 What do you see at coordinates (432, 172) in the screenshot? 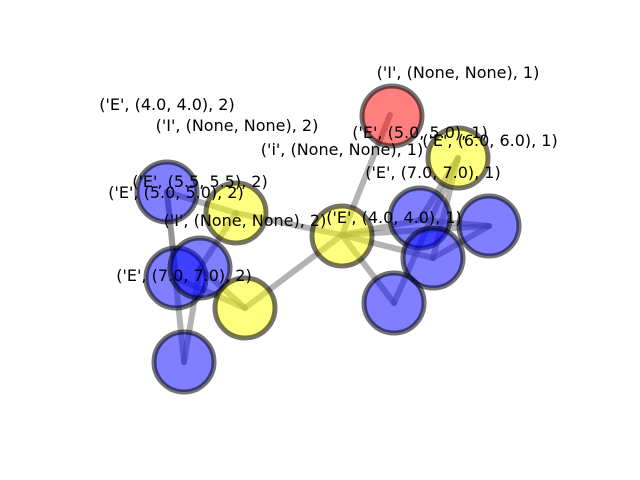
I see `node-label: ('E', (7.0, 7.0), 1)` at bounding box center [432, 172].